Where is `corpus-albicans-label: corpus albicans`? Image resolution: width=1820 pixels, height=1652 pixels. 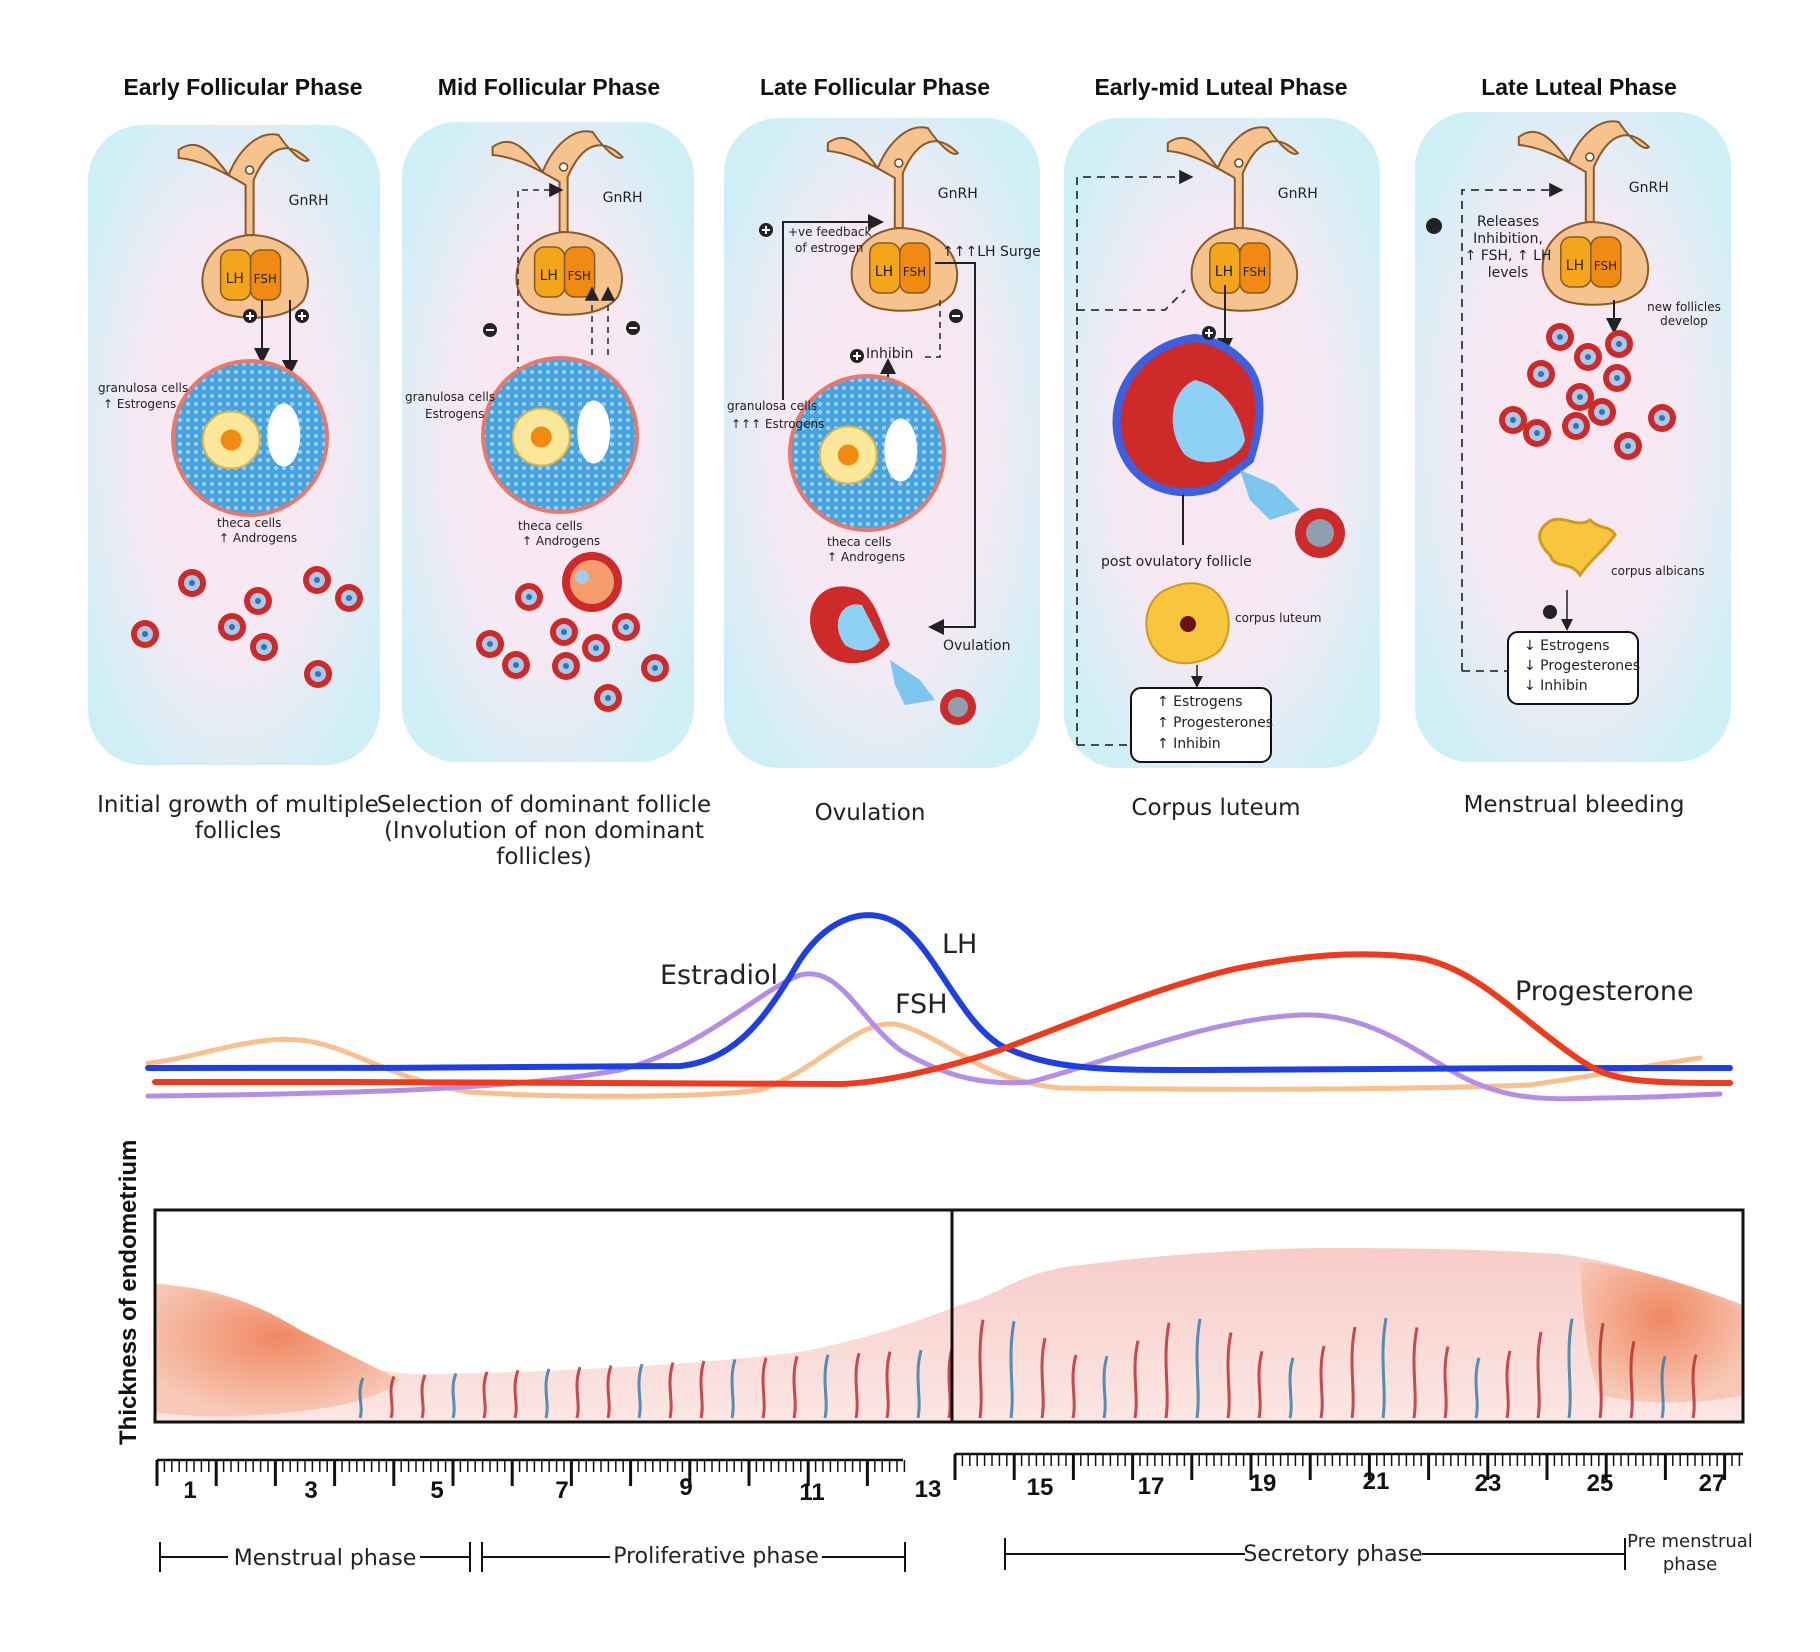
corpus-albicans-label: corpus albicans is located at coordinates (1658, 571).